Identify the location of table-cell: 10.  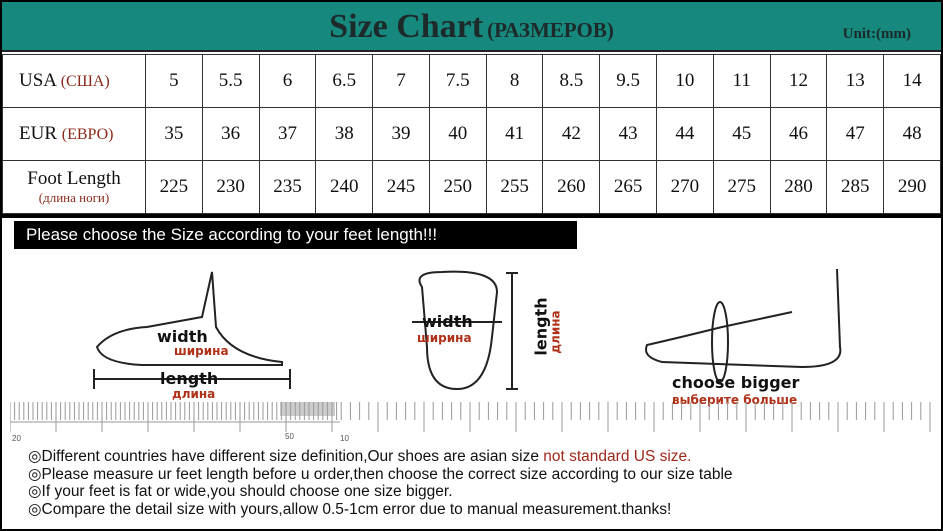
(685, 81).